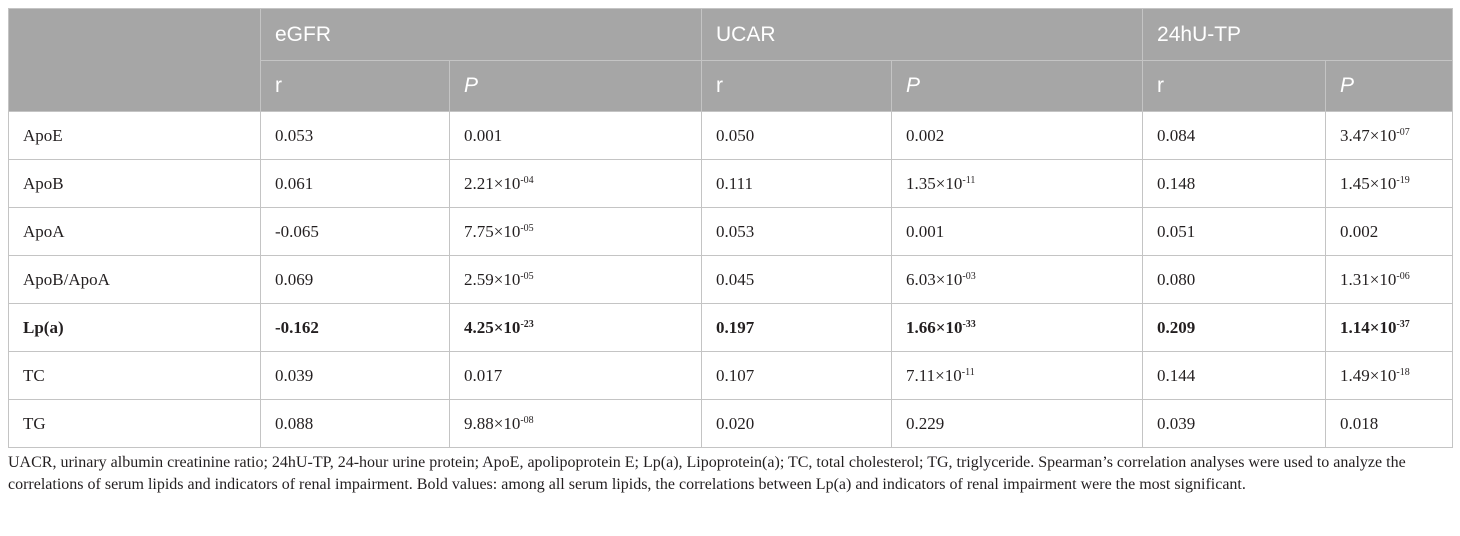 The height and width of the screenshot is (536, 1460). I want to click on row-label: Lp(a), so click(134, 327).